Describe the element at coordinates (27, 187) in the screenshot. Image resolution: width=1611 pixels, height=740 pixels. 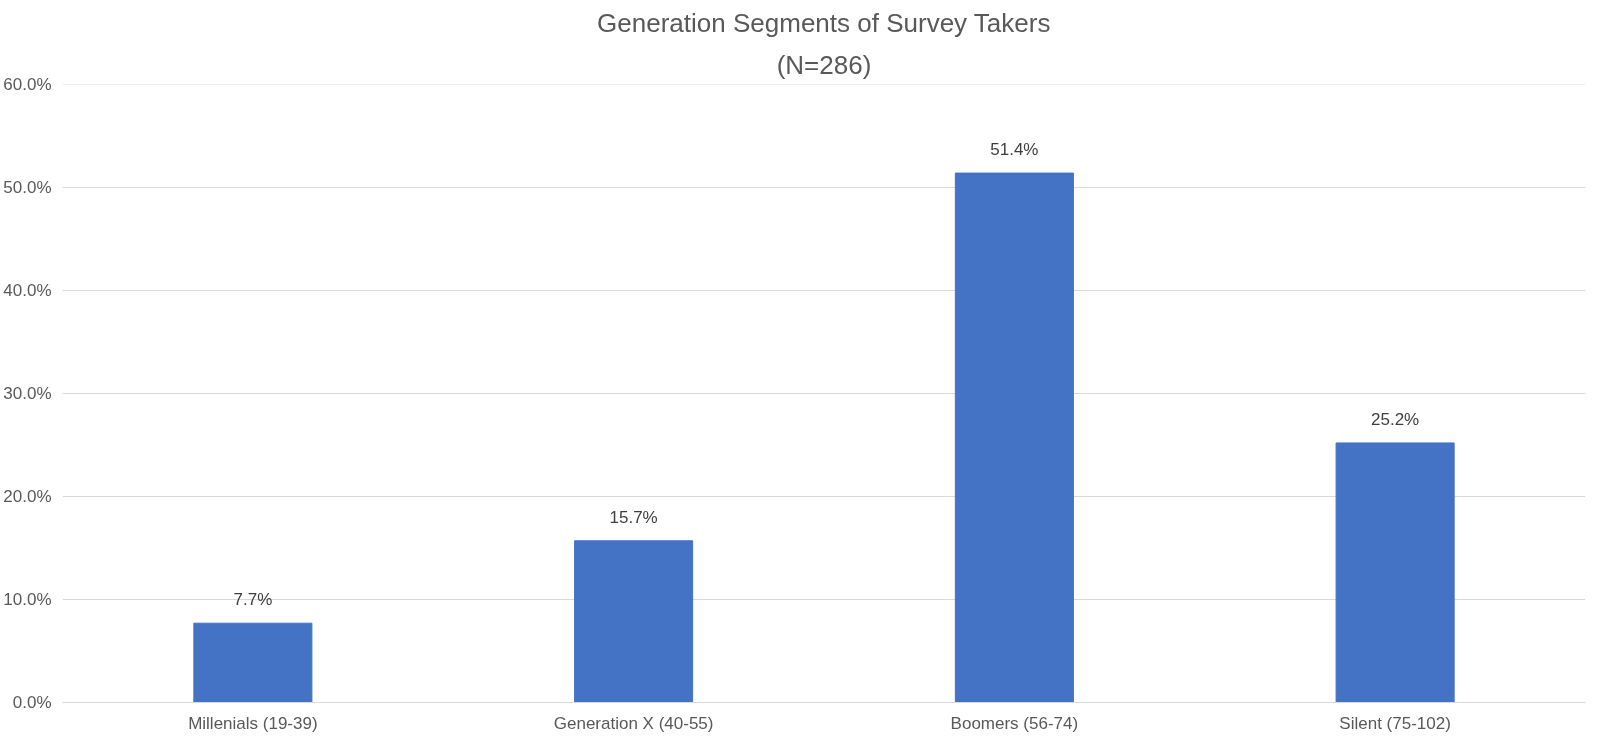
I see `y-tick-label: 50.0%` at that location.